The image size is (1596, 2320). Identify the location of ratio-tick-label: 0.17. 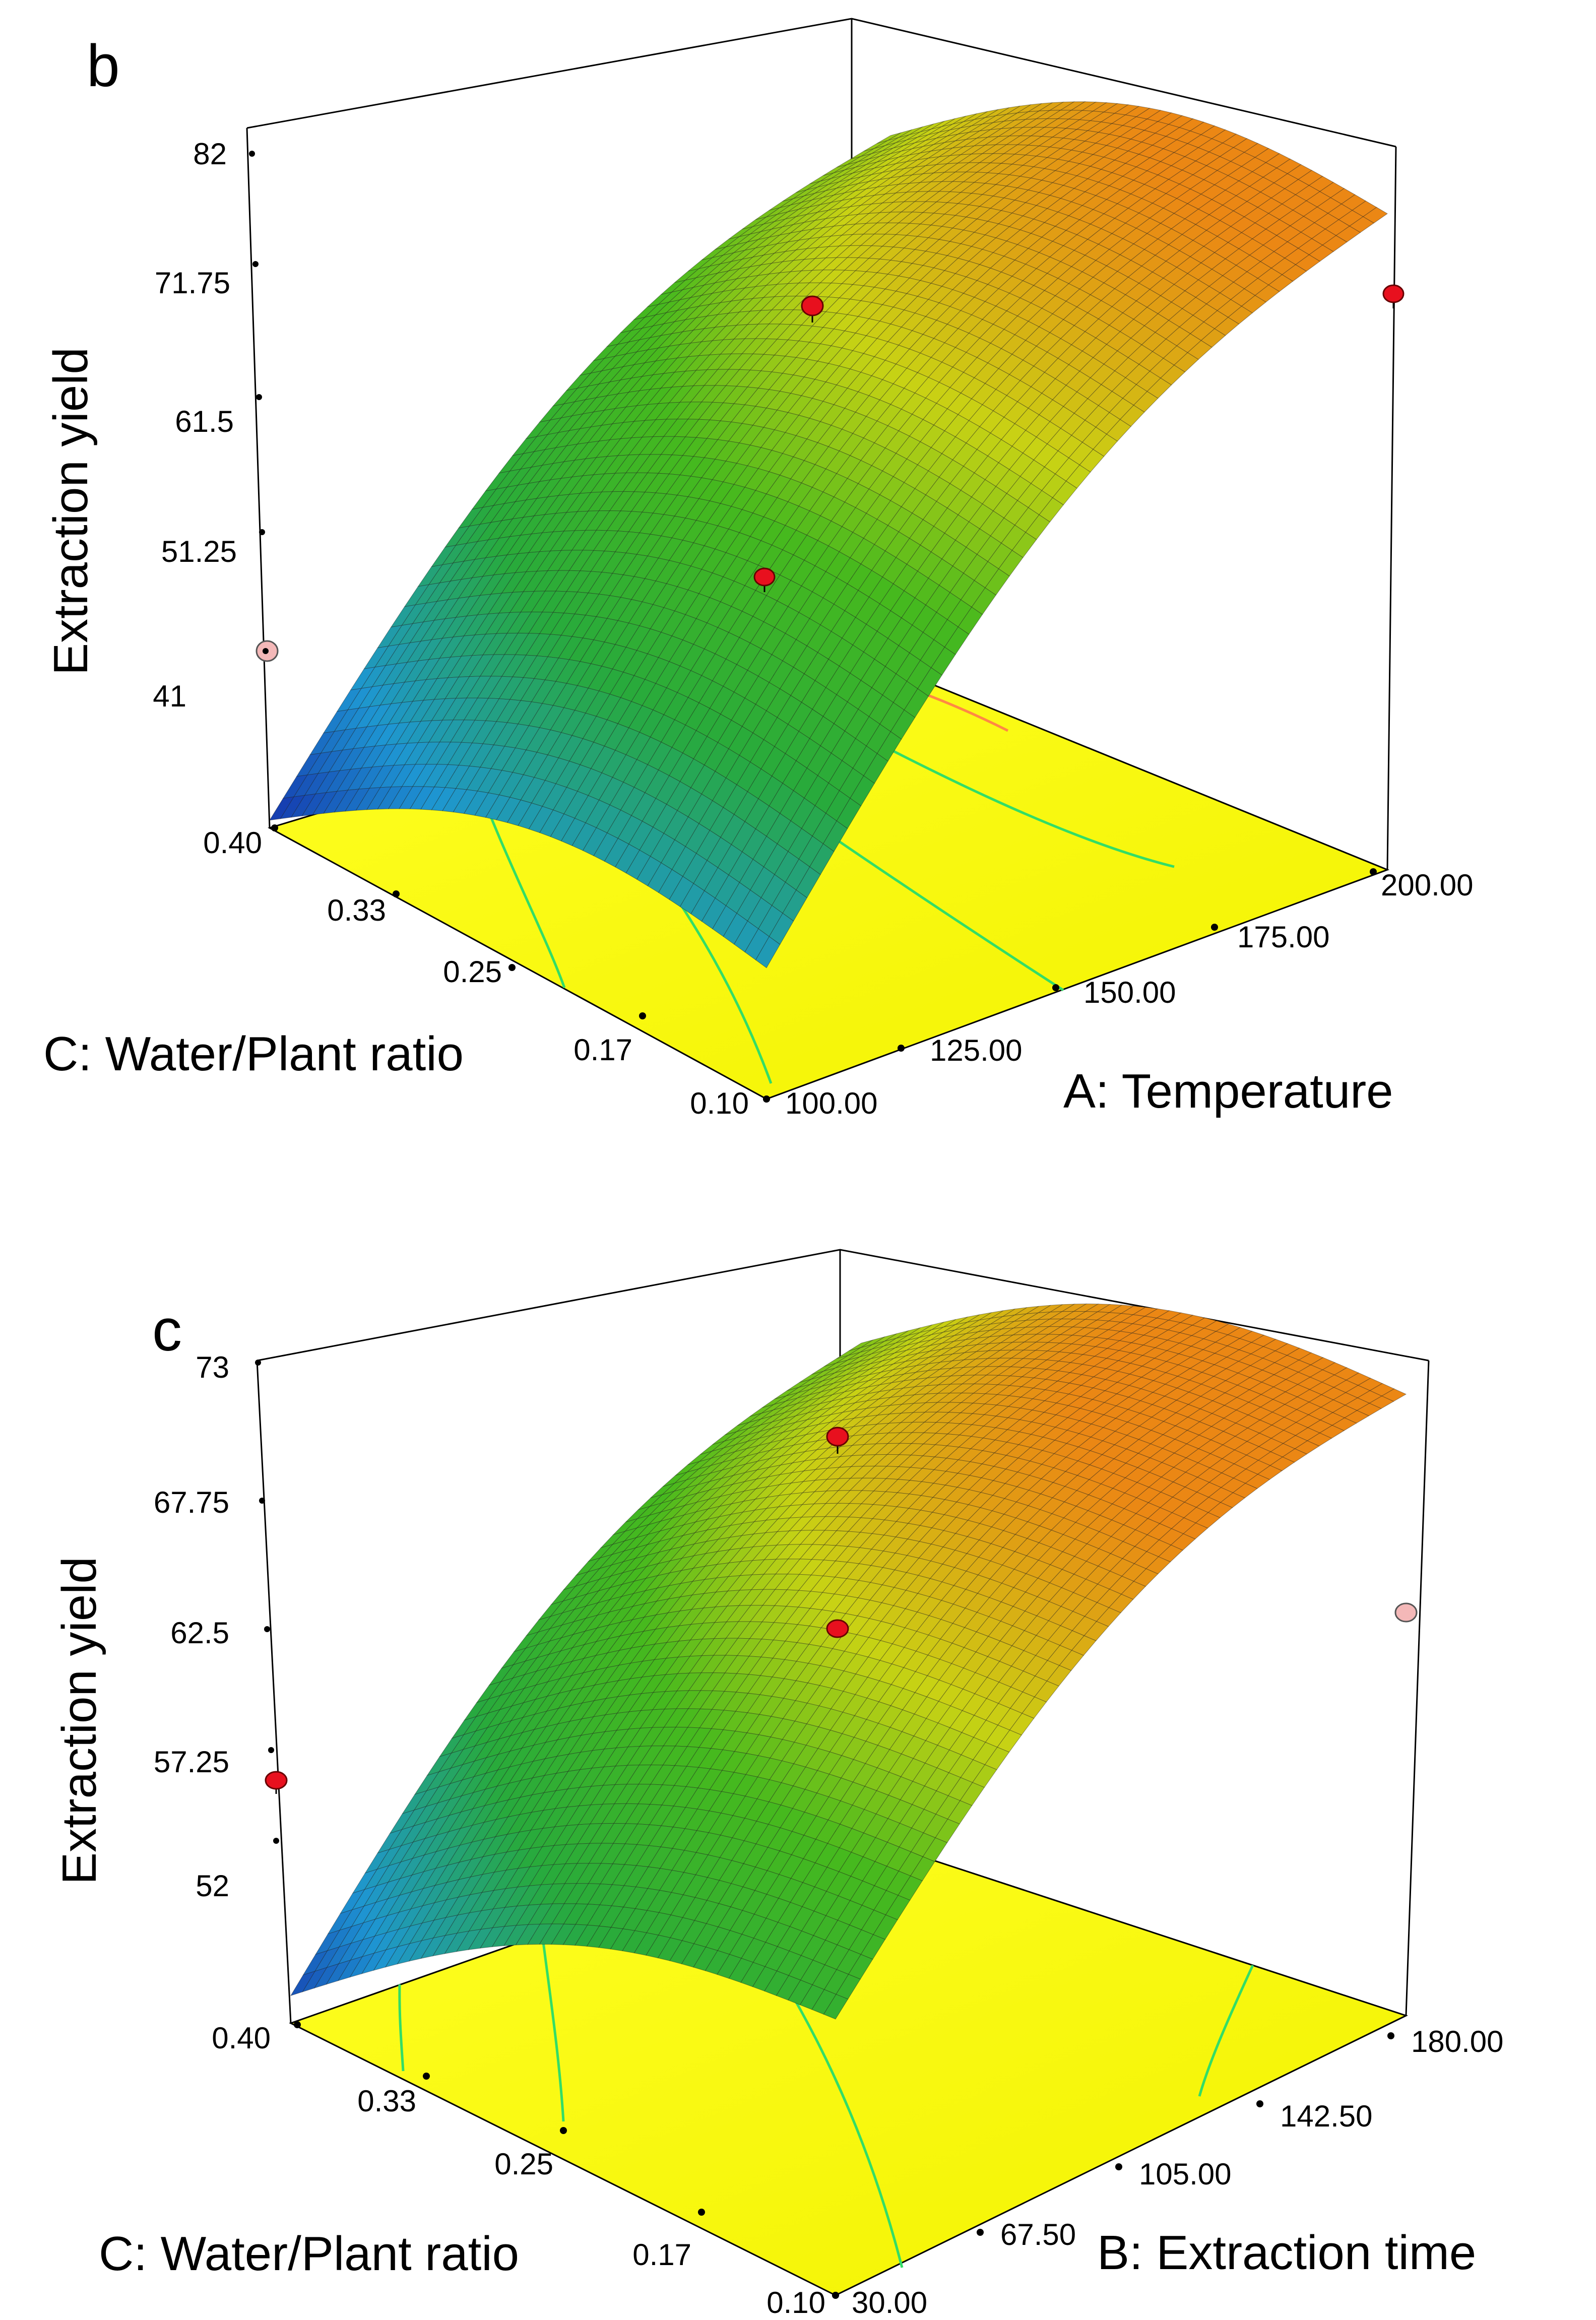
(661, 2255).